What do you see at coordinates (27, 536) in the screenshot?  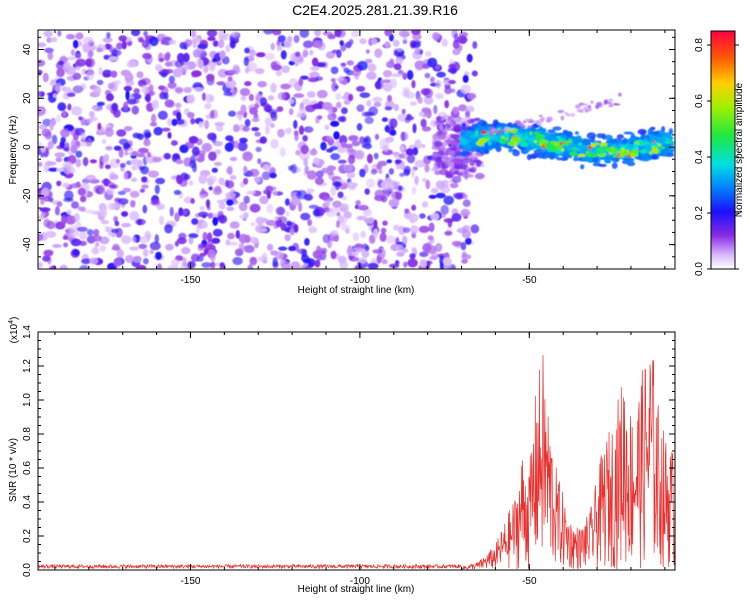 I see `y-tick-label: 0.2` at bounding box center [27, 536].